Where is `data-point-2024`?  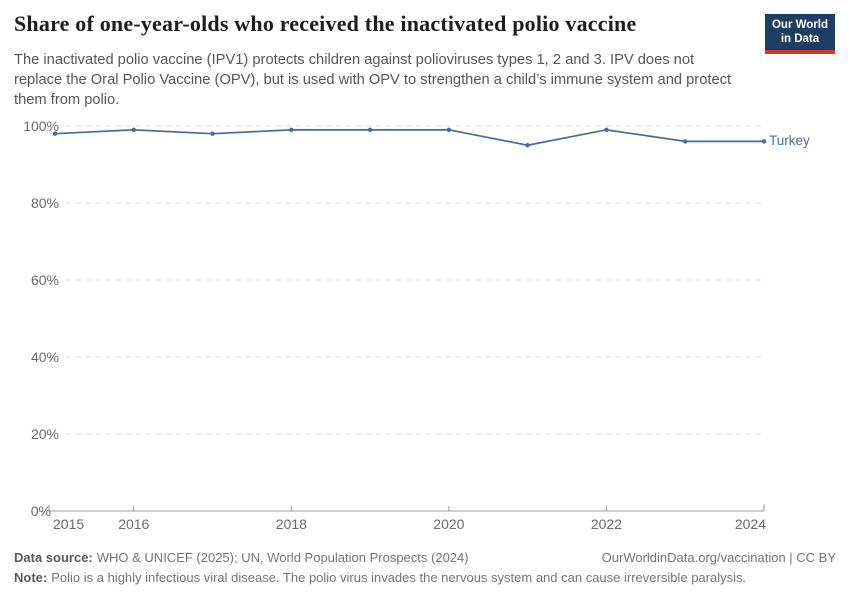
data-point-2024 is located at coordinates (764, 141).